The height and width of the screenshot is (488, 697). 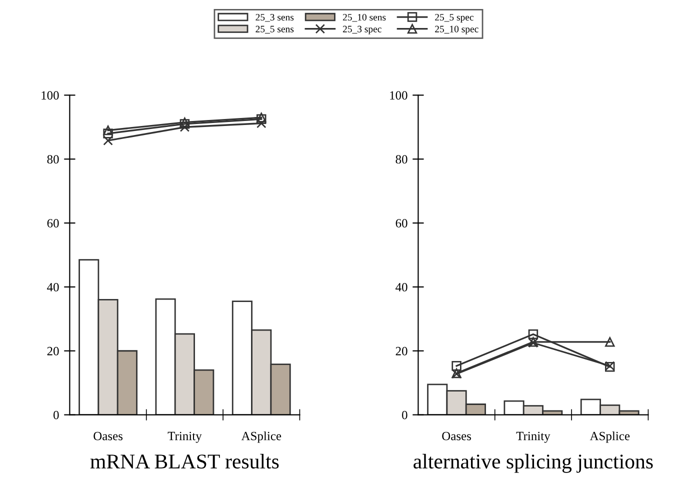 What do you see at coordinates (364, 18) in the screenshot?
I see `legend-label: 25_10 sens` at bounding box center [364, 18].